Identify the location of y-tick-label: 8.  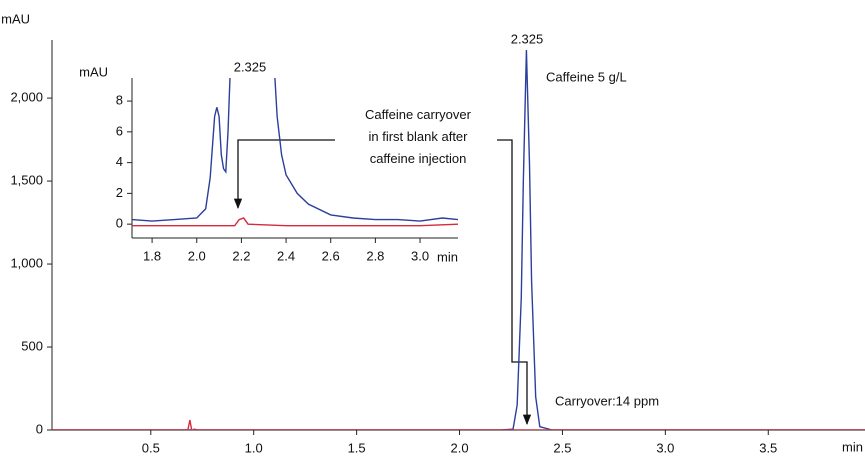
(119, 100).